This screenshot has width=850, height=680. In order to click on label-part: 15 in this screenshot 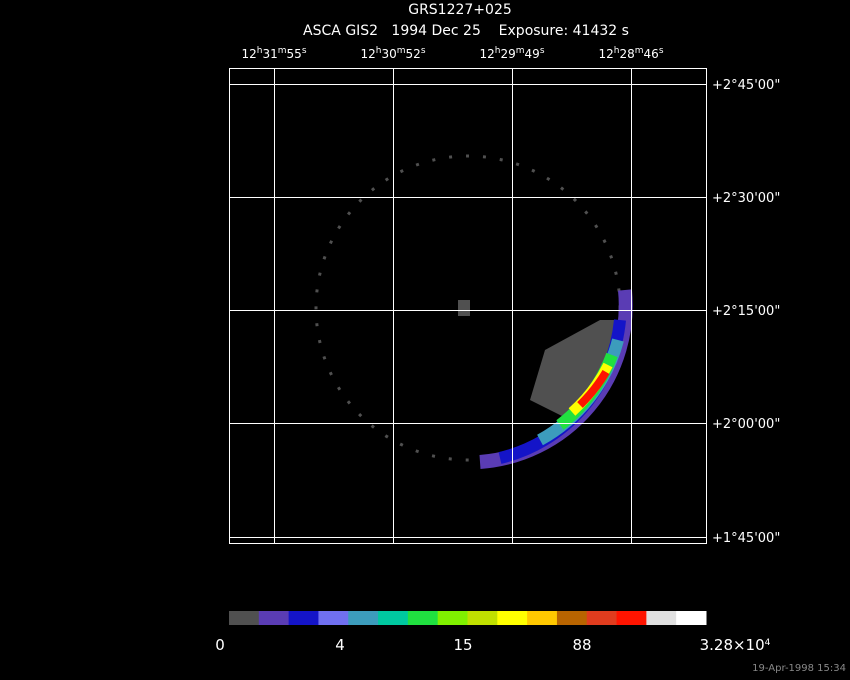, I will do `click(462, 645)`.